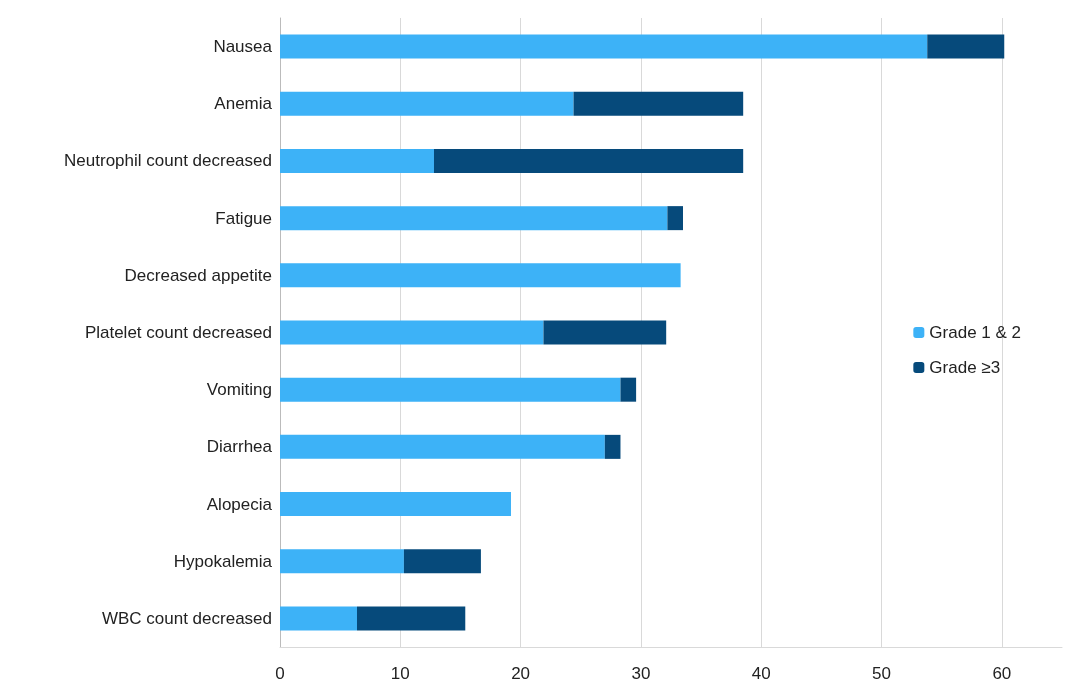 The height and width of the screenshot is (700, 1084). What do you see at coordinates (975, 332) in the screenshot?
I see `legend-label: Grade 1 & 2` at bounding box center [975, 332].